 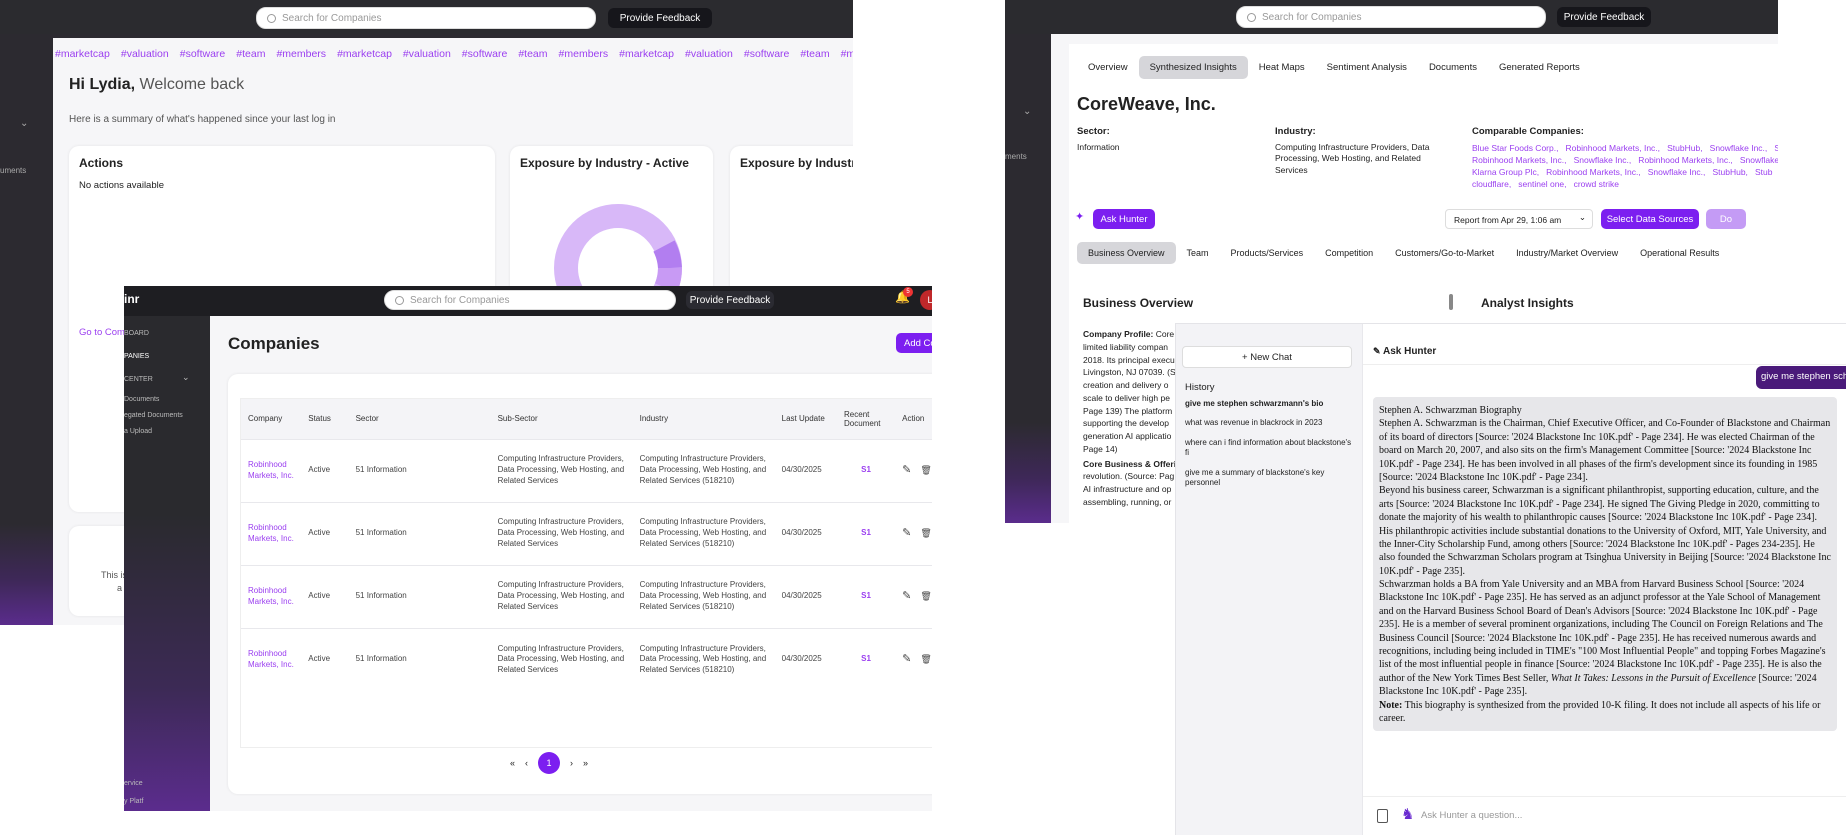 What do you see at coordinates (1539, 67) in the screenshot?
I see `tab-generated-reports: Generated Reports` at bounding box center [1539, 67].